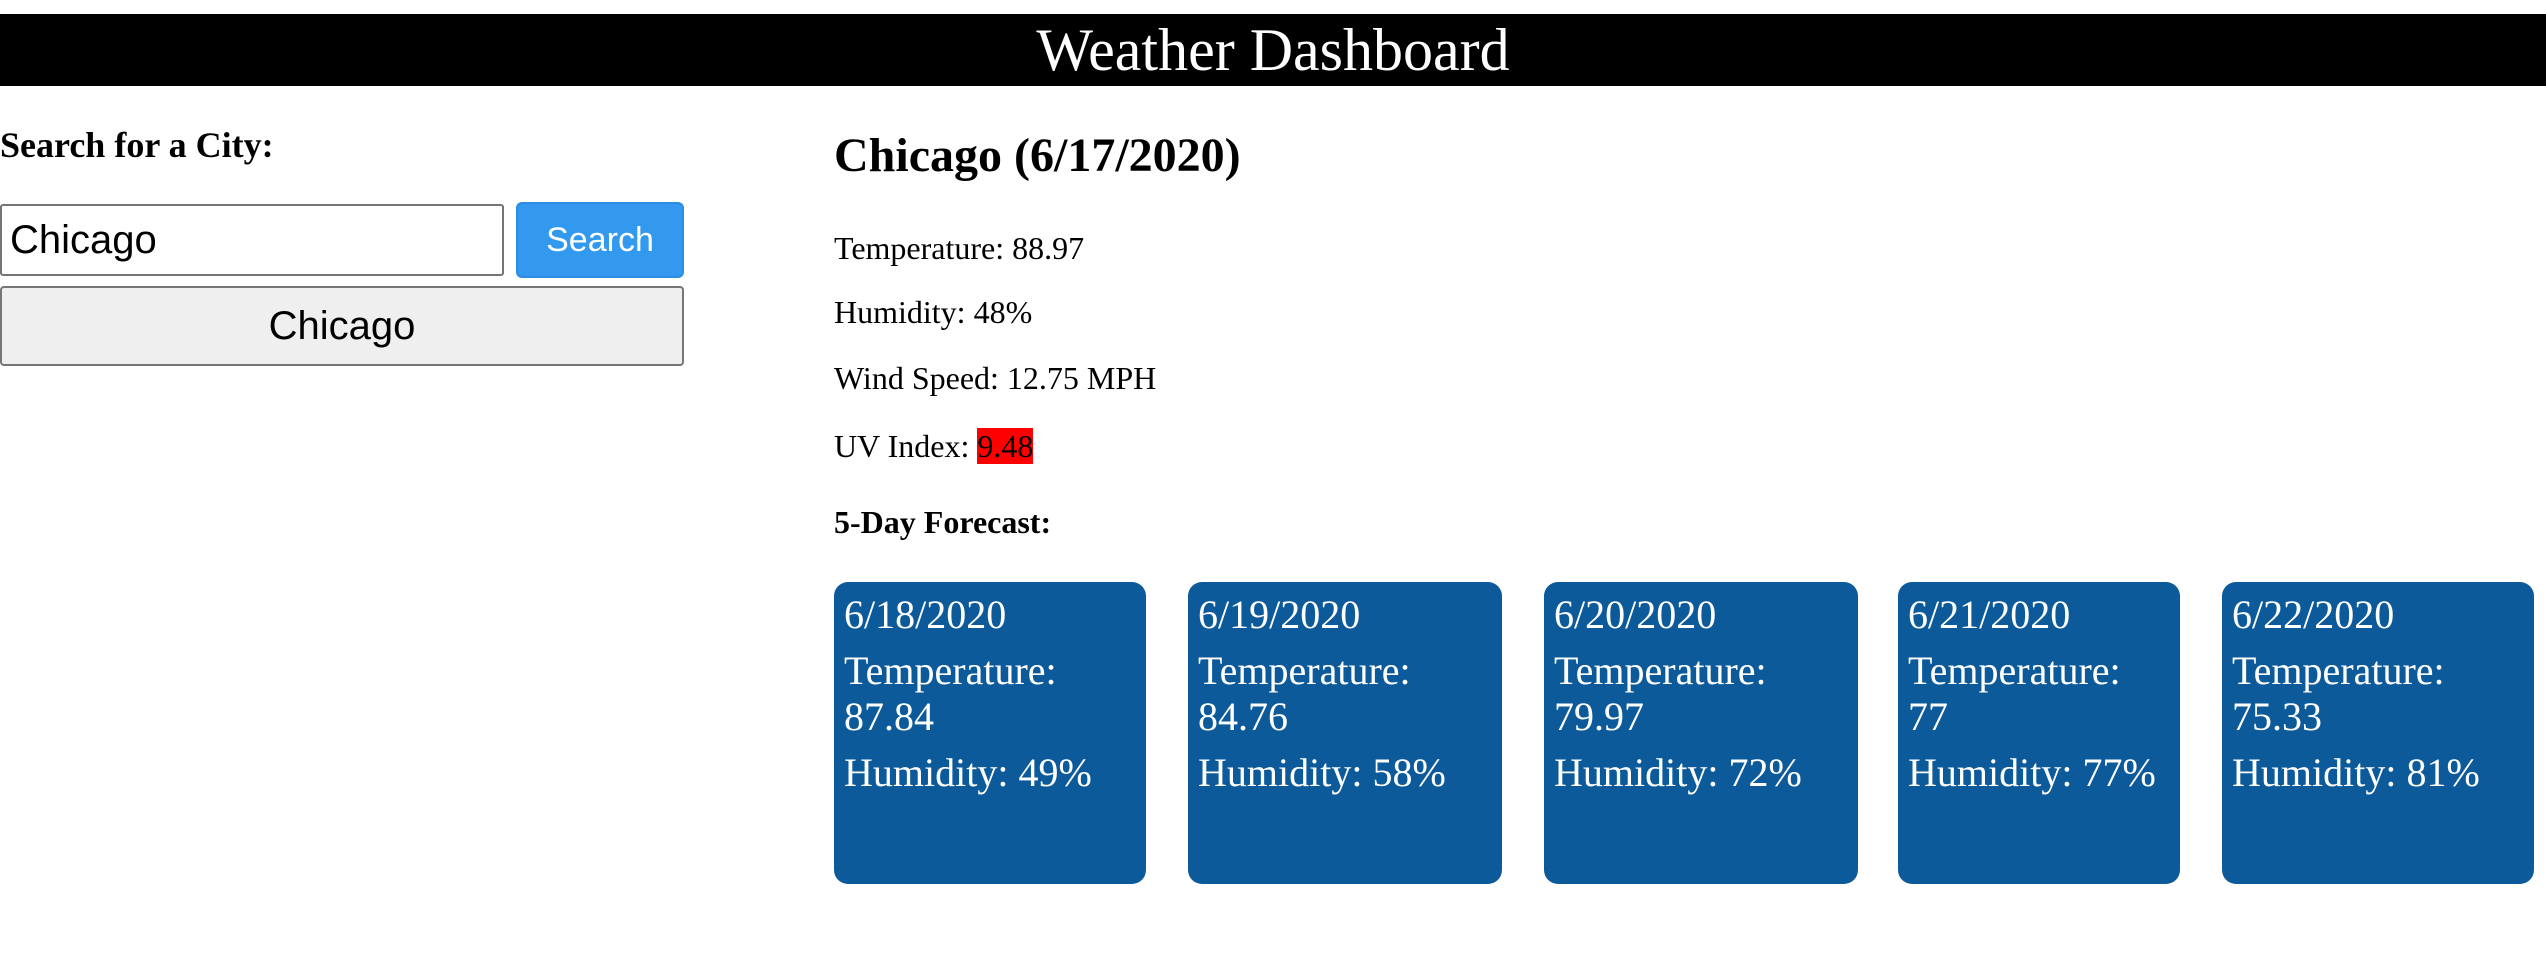 This screenshot has width=2546, height=980. I want to click on forecast-heading: 5-Day Forecast:, so click(943, 522).